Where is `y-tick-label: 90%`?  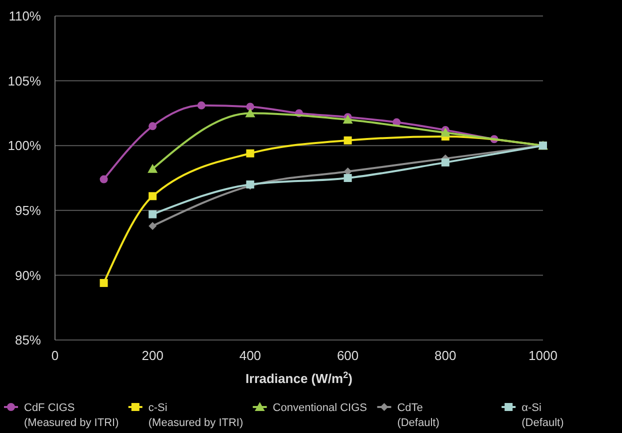
y-tick-label: 90% is located at coordinates (28, 275).